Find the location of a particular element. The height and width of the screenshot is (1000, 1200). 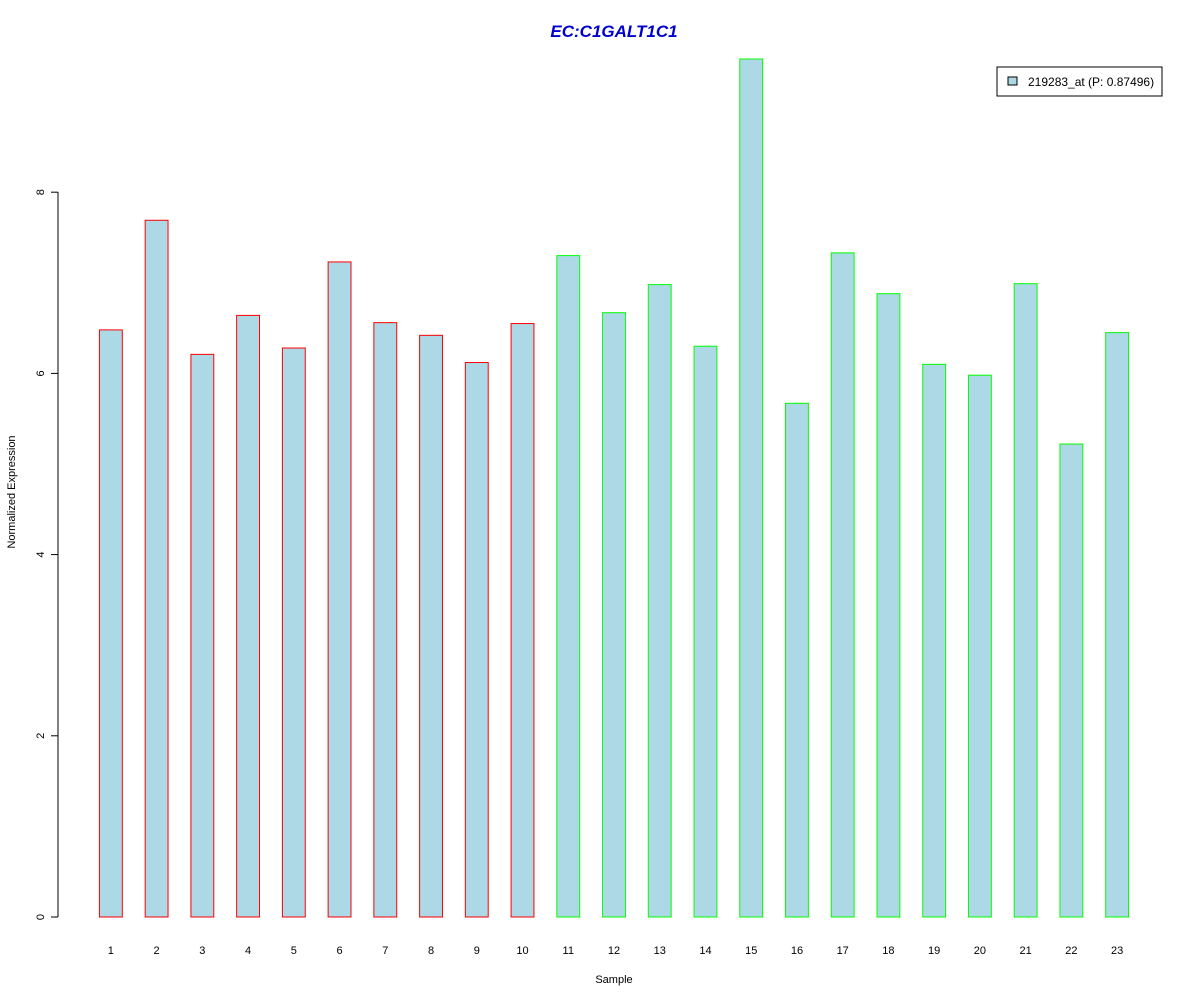

x-tick-label: 19 is located at coordinates (934, 951).